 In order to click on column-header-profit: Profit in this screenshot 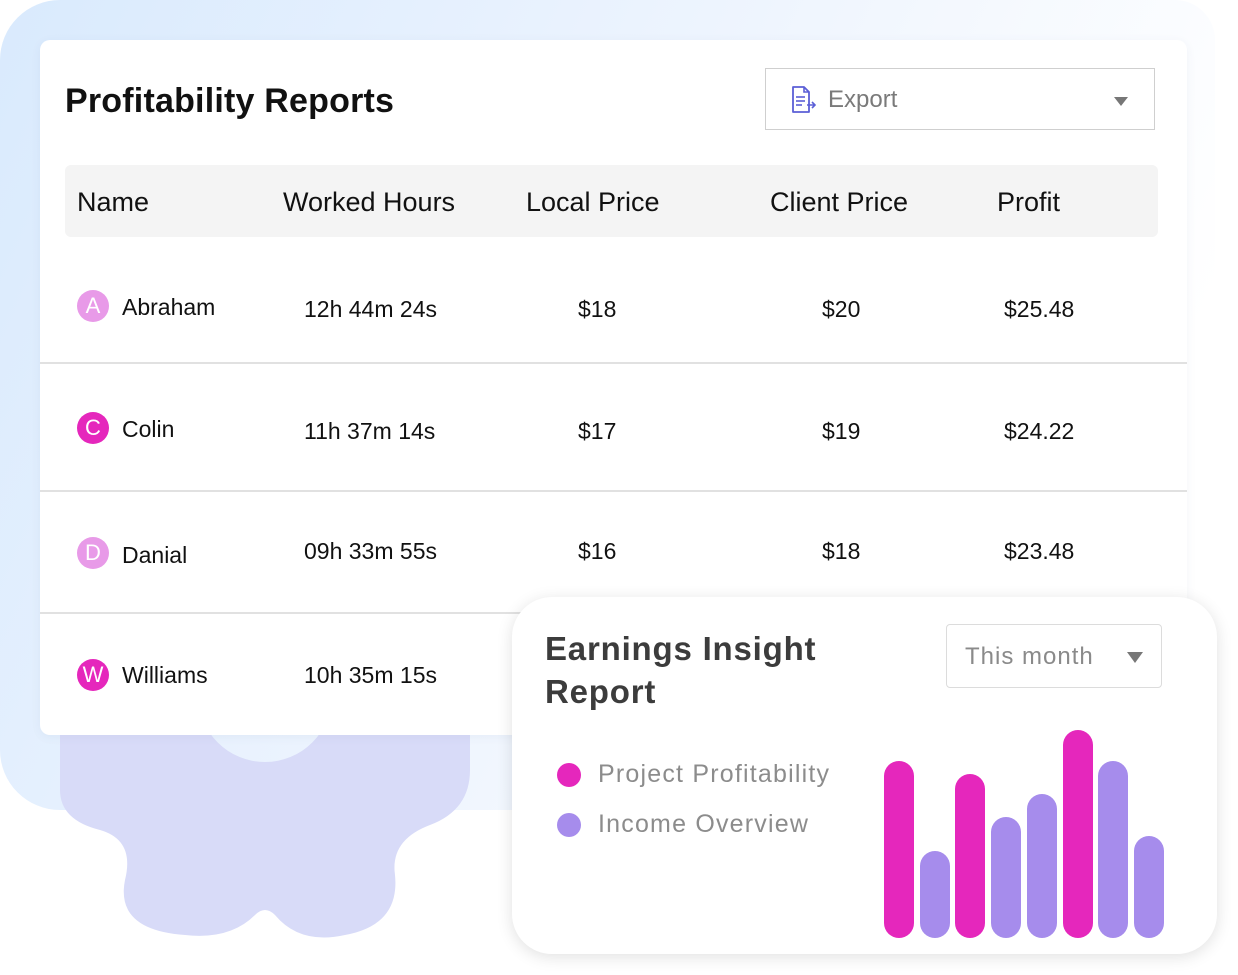, I will do `click(1029, 202)`.